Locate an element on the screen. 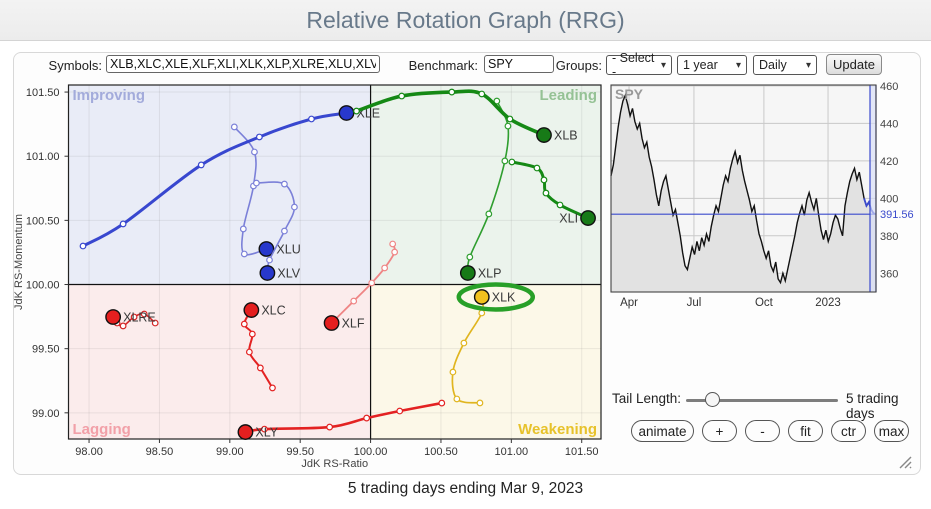  security-label-XLB: XLB is located at coordinates (566, 136).